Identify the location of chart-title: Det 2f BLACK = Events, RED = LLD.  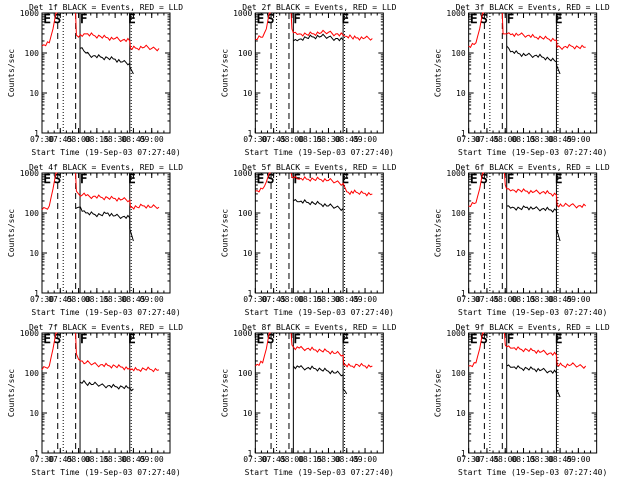
(319, 7).